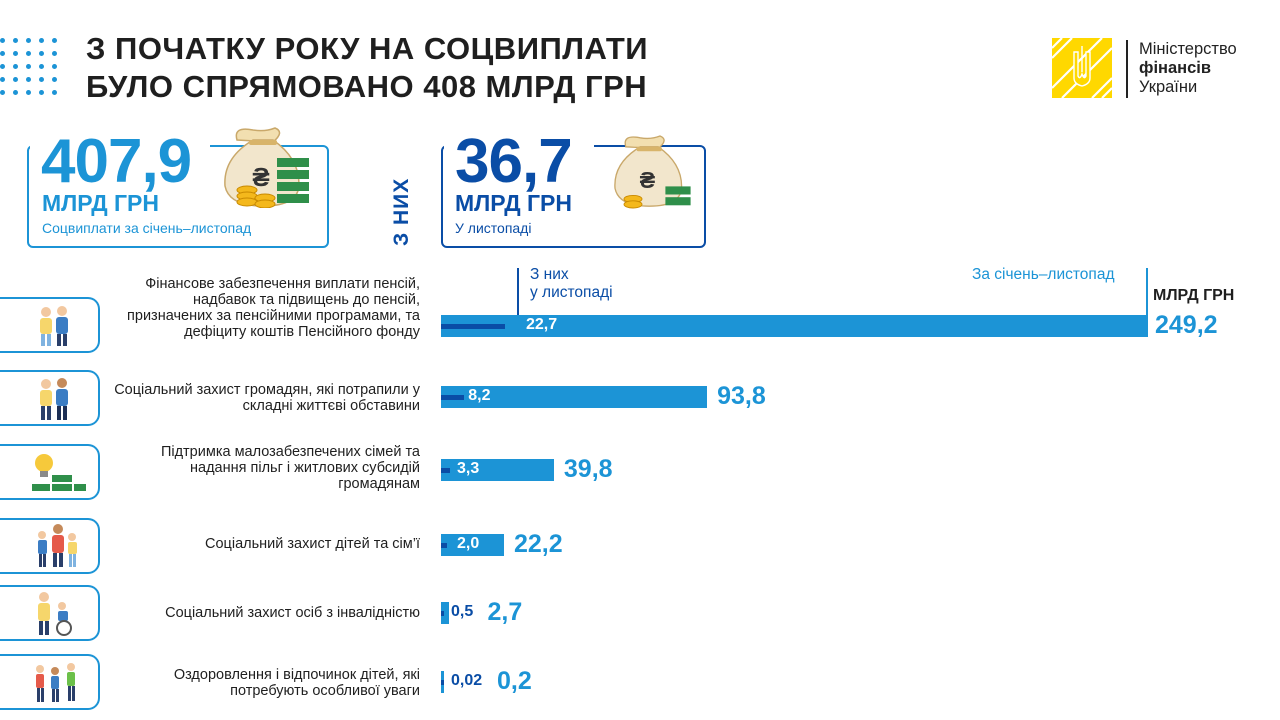 Image resolution: width=1280 pixels, height=720 pixels. I want to click on month-value-label: 0,5, so click(462, 611).